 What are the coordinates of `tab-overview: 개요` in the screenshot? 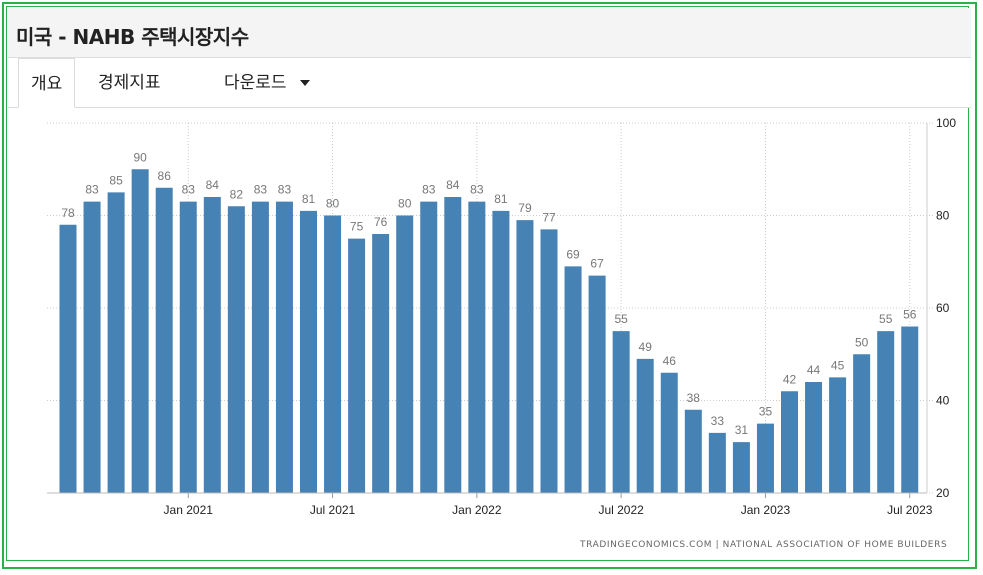 It's located at (47, 83).